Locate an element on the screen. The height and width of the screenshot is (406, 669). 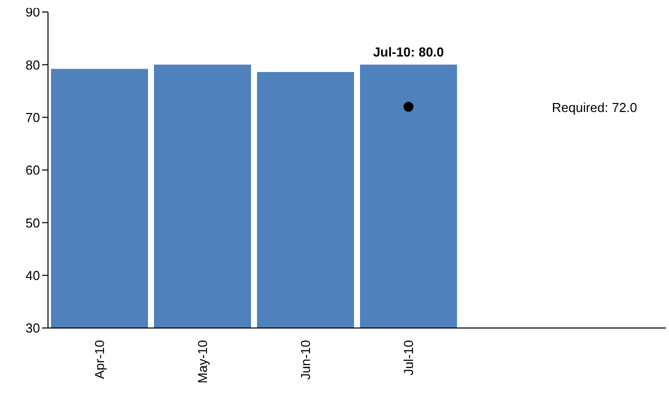
x-tick-label: Apr-10 is located at coordinates (99, 360).